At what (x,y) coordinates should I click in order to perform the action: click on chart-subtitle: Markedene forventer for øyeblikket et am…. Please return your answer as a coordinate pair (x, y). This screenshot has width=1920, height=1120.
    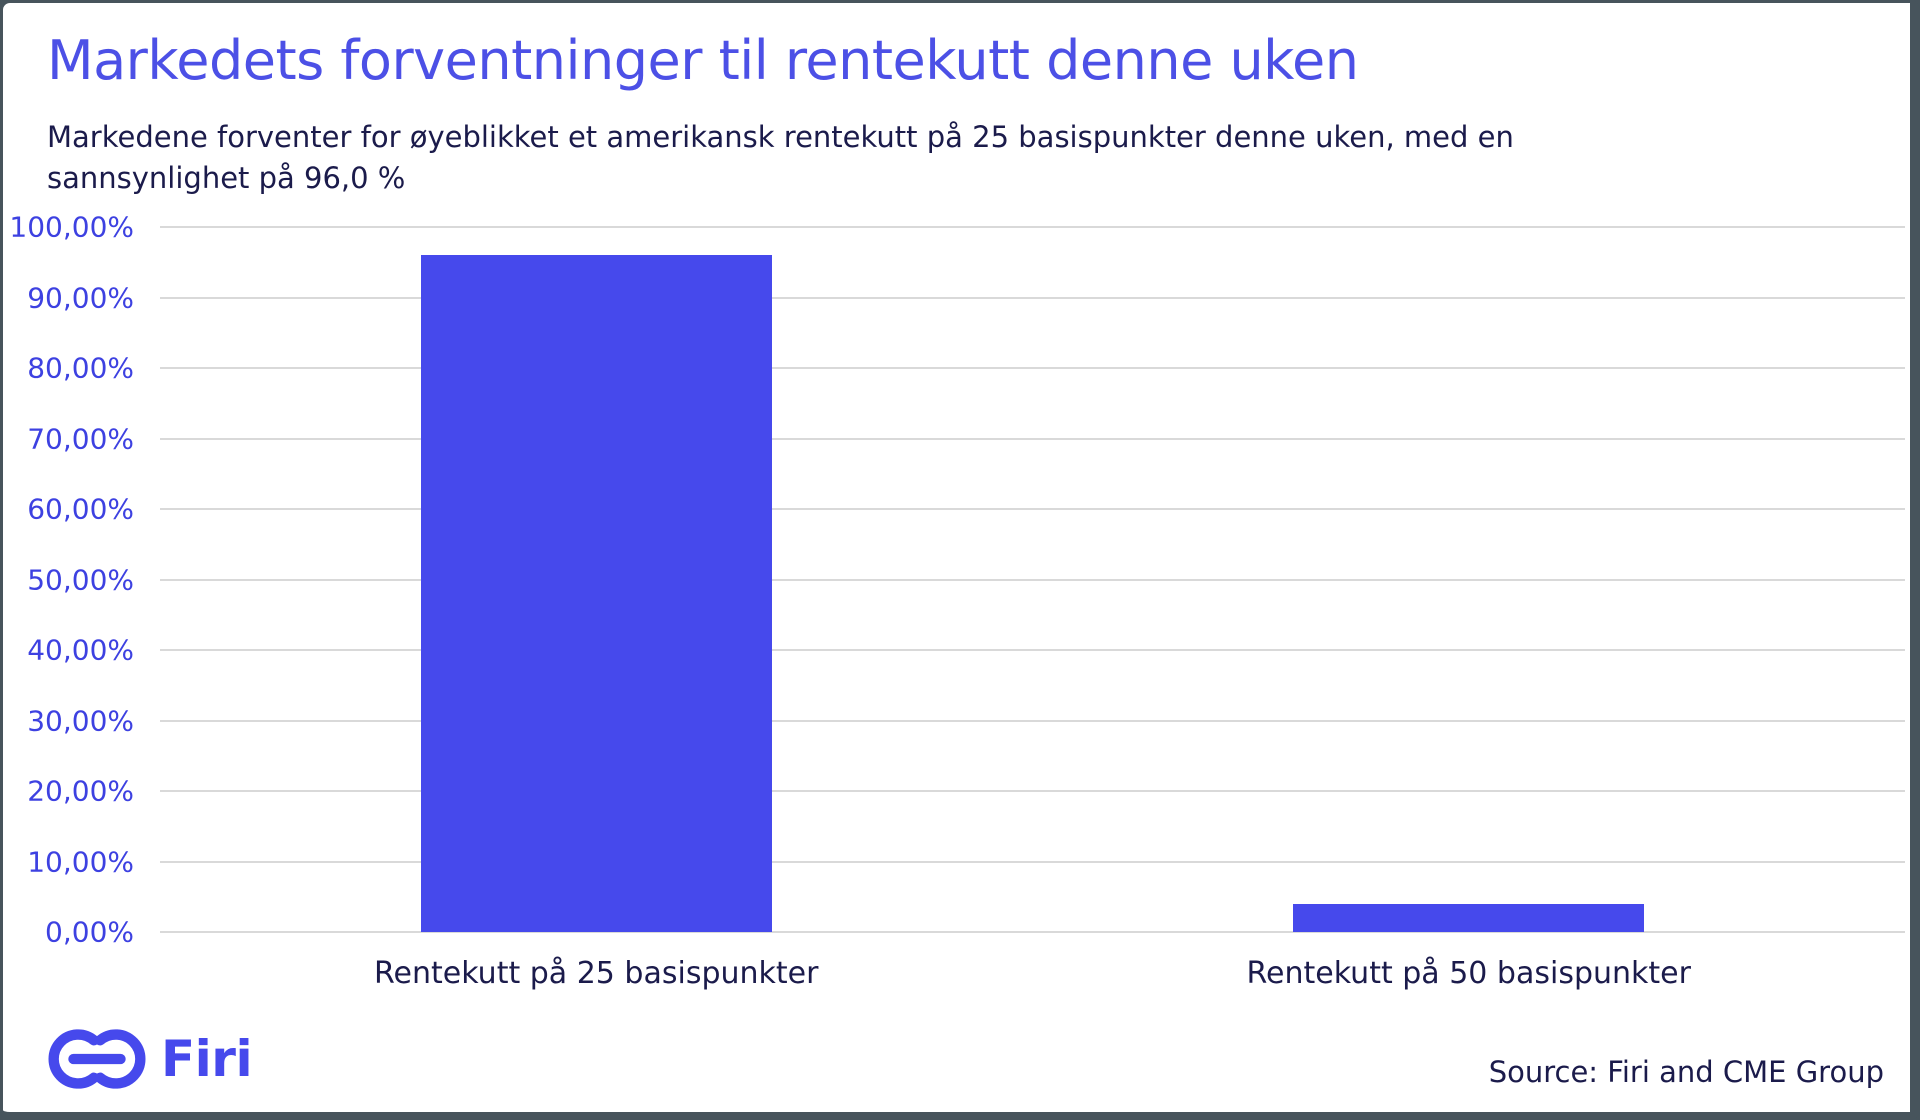
    Looking at the image, I should click on (780, 158).